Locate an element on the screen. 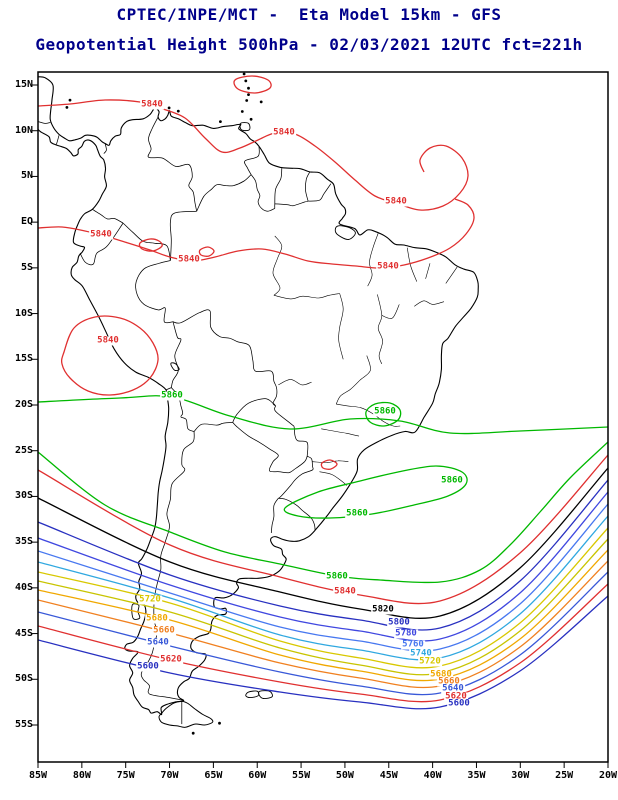  chart-title-line1: CPTEC/INPE/MCT - Eta Model 15km - GFS is located at coordinates (309, 14).